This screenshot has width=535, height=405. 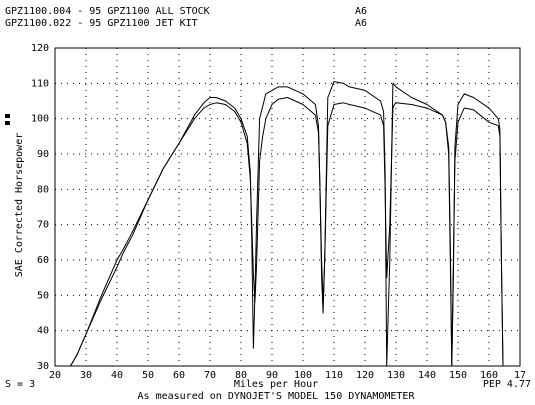 I want to click on y-tick-label: 110, so click(x=40, y=83).